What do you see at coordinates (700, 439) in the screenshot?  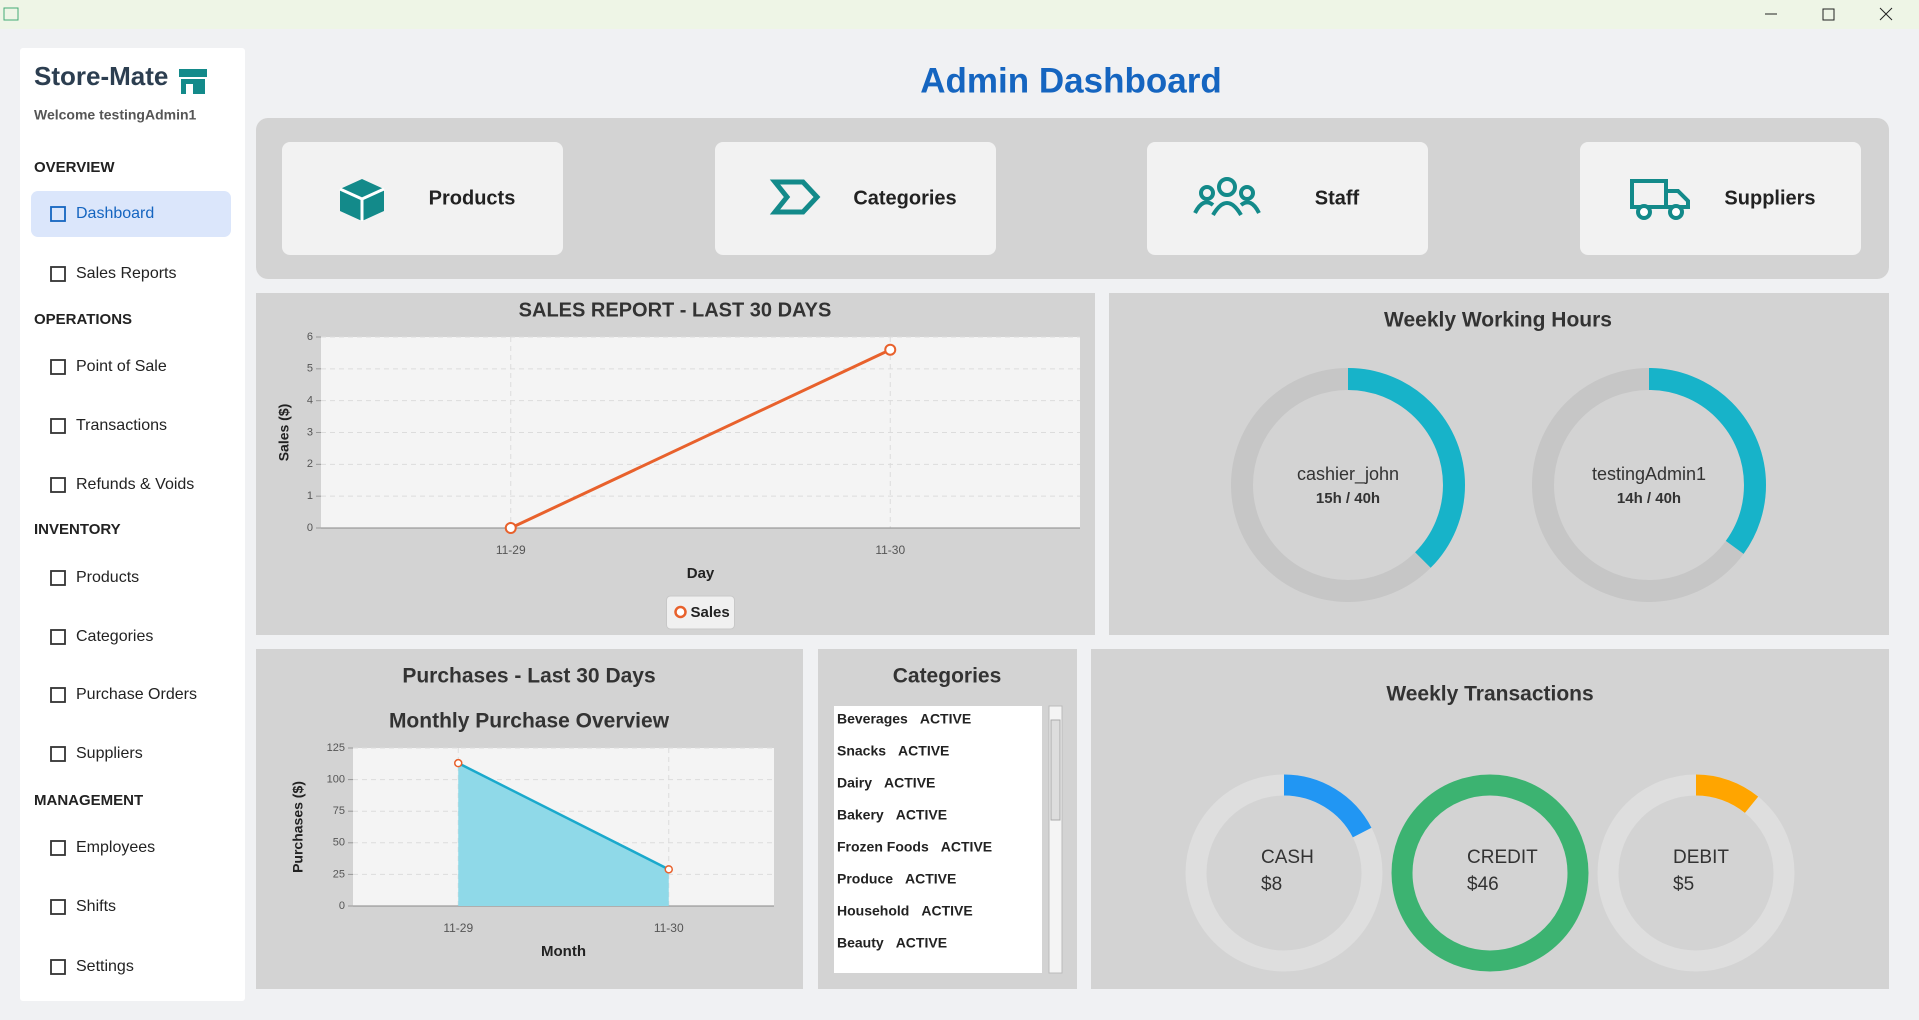 I see `line` at bounding box center [700, 439].